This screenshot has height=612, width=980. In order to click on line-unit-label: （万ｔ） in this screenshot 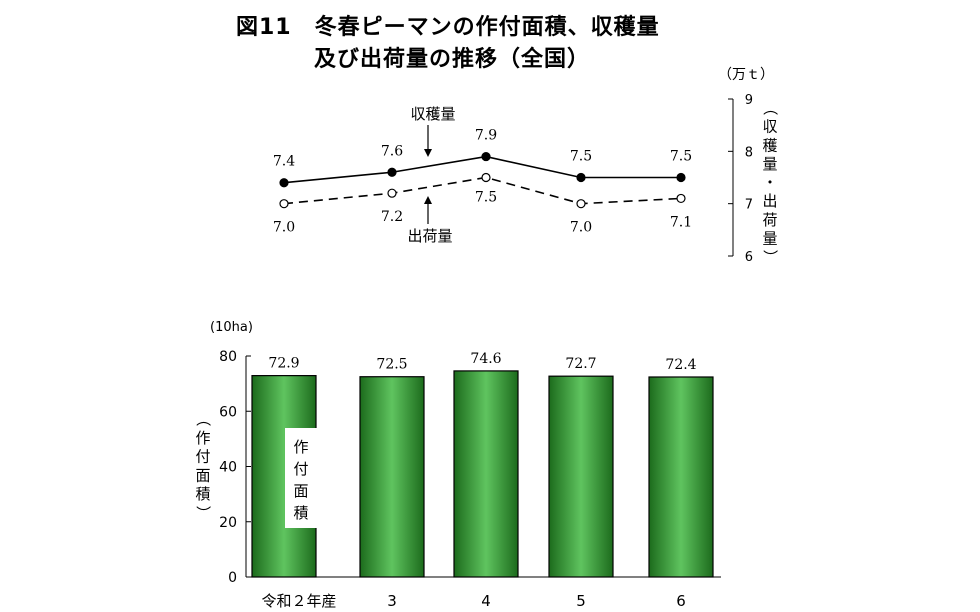, I will do `click(746, 75)`.